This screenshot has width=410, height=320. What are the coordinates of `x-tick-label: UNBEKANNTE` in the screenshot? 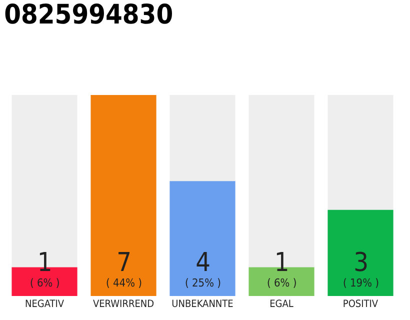 It's located at (203, 304).